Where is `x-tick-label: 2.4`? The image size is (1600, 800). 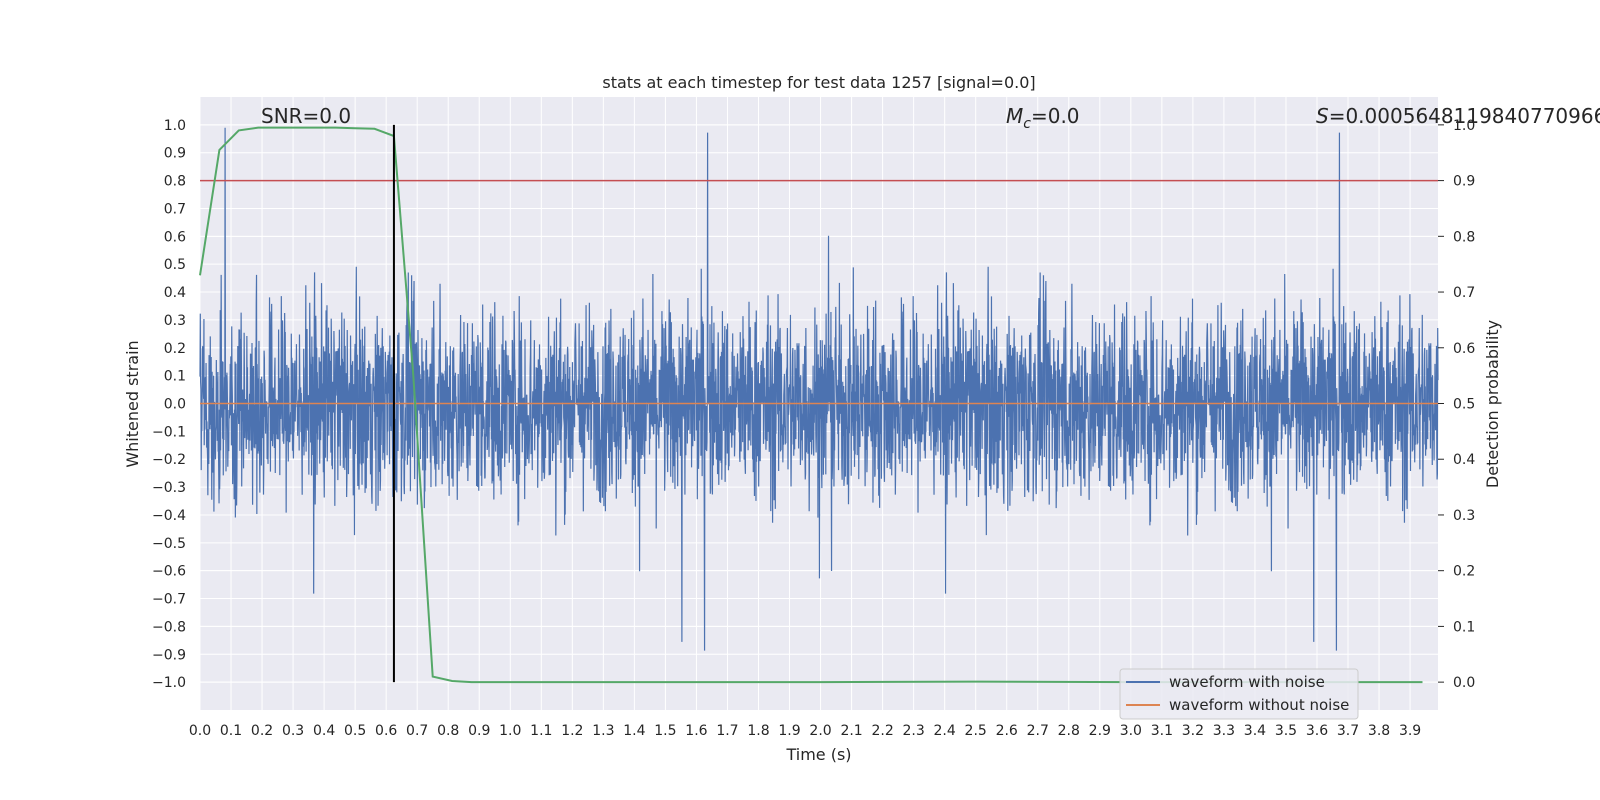 x-tick-label: 2.4 is located at coordinates (945, 731).